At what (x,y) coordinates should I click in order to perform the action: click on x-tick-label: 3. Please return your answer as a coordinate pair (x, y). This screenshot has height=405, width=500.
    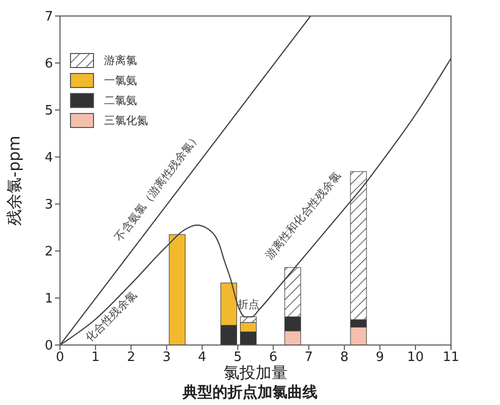
    Looking at the image, I should click on (166, 358).